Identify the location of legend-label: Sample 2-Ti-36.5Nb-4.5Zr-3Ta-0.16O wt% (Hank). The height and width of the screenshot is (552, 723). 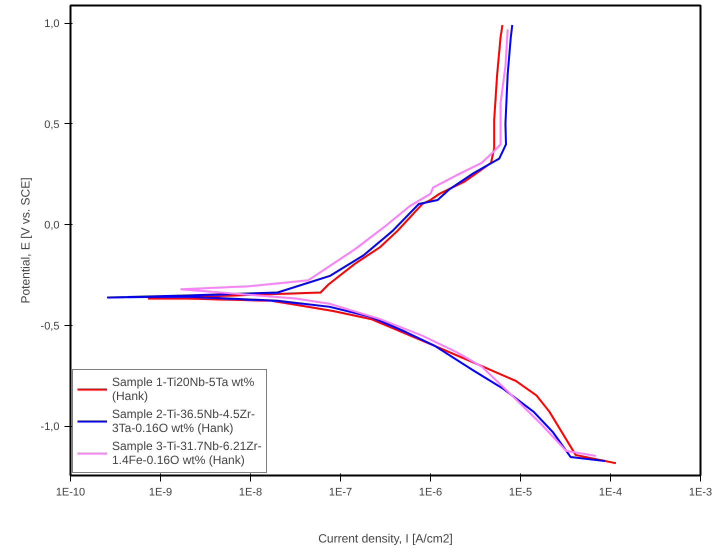
(183, 421).